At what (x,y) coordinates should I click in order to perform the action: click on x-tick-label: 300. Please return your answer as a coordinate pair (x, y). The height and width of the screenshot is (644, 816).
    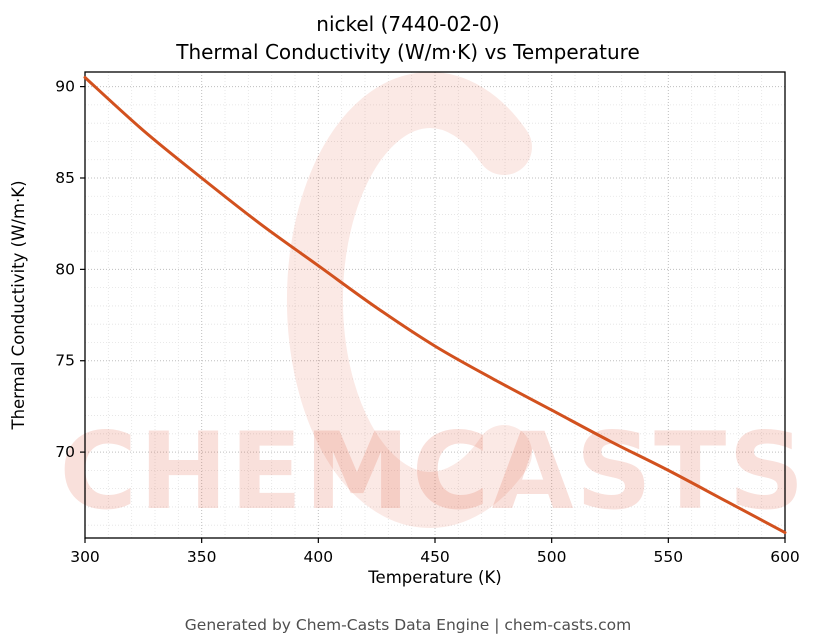
    Looking at the image, I should click on (85, 557).